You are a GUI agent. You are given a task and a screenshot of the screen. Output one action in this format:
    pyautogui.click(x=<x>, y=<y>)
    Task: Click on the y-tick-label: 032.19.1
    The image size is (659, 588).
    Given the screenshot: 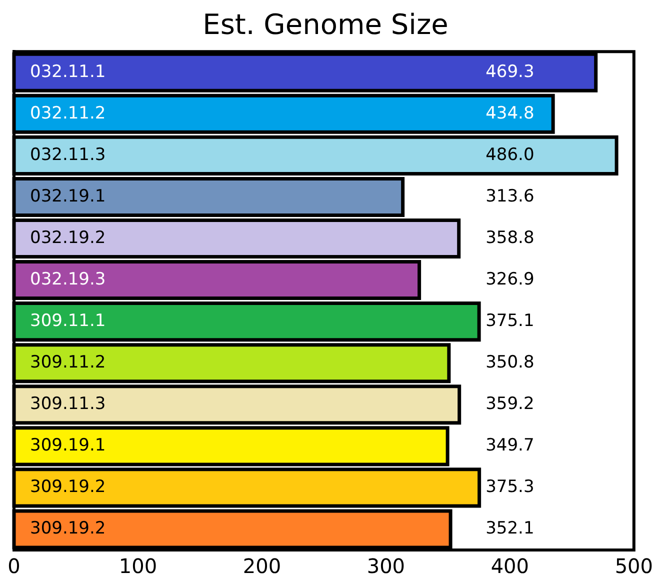 What is the action you would take?
    pyautogui.click(x=68, y=196)
    